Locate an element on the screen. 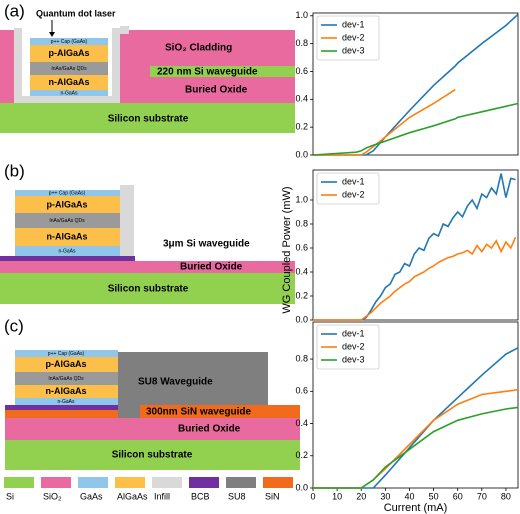 Image resolution: width=520 pixels, height=514 pixels. x-tick-label: 20 is located at coordinates (361, 496).